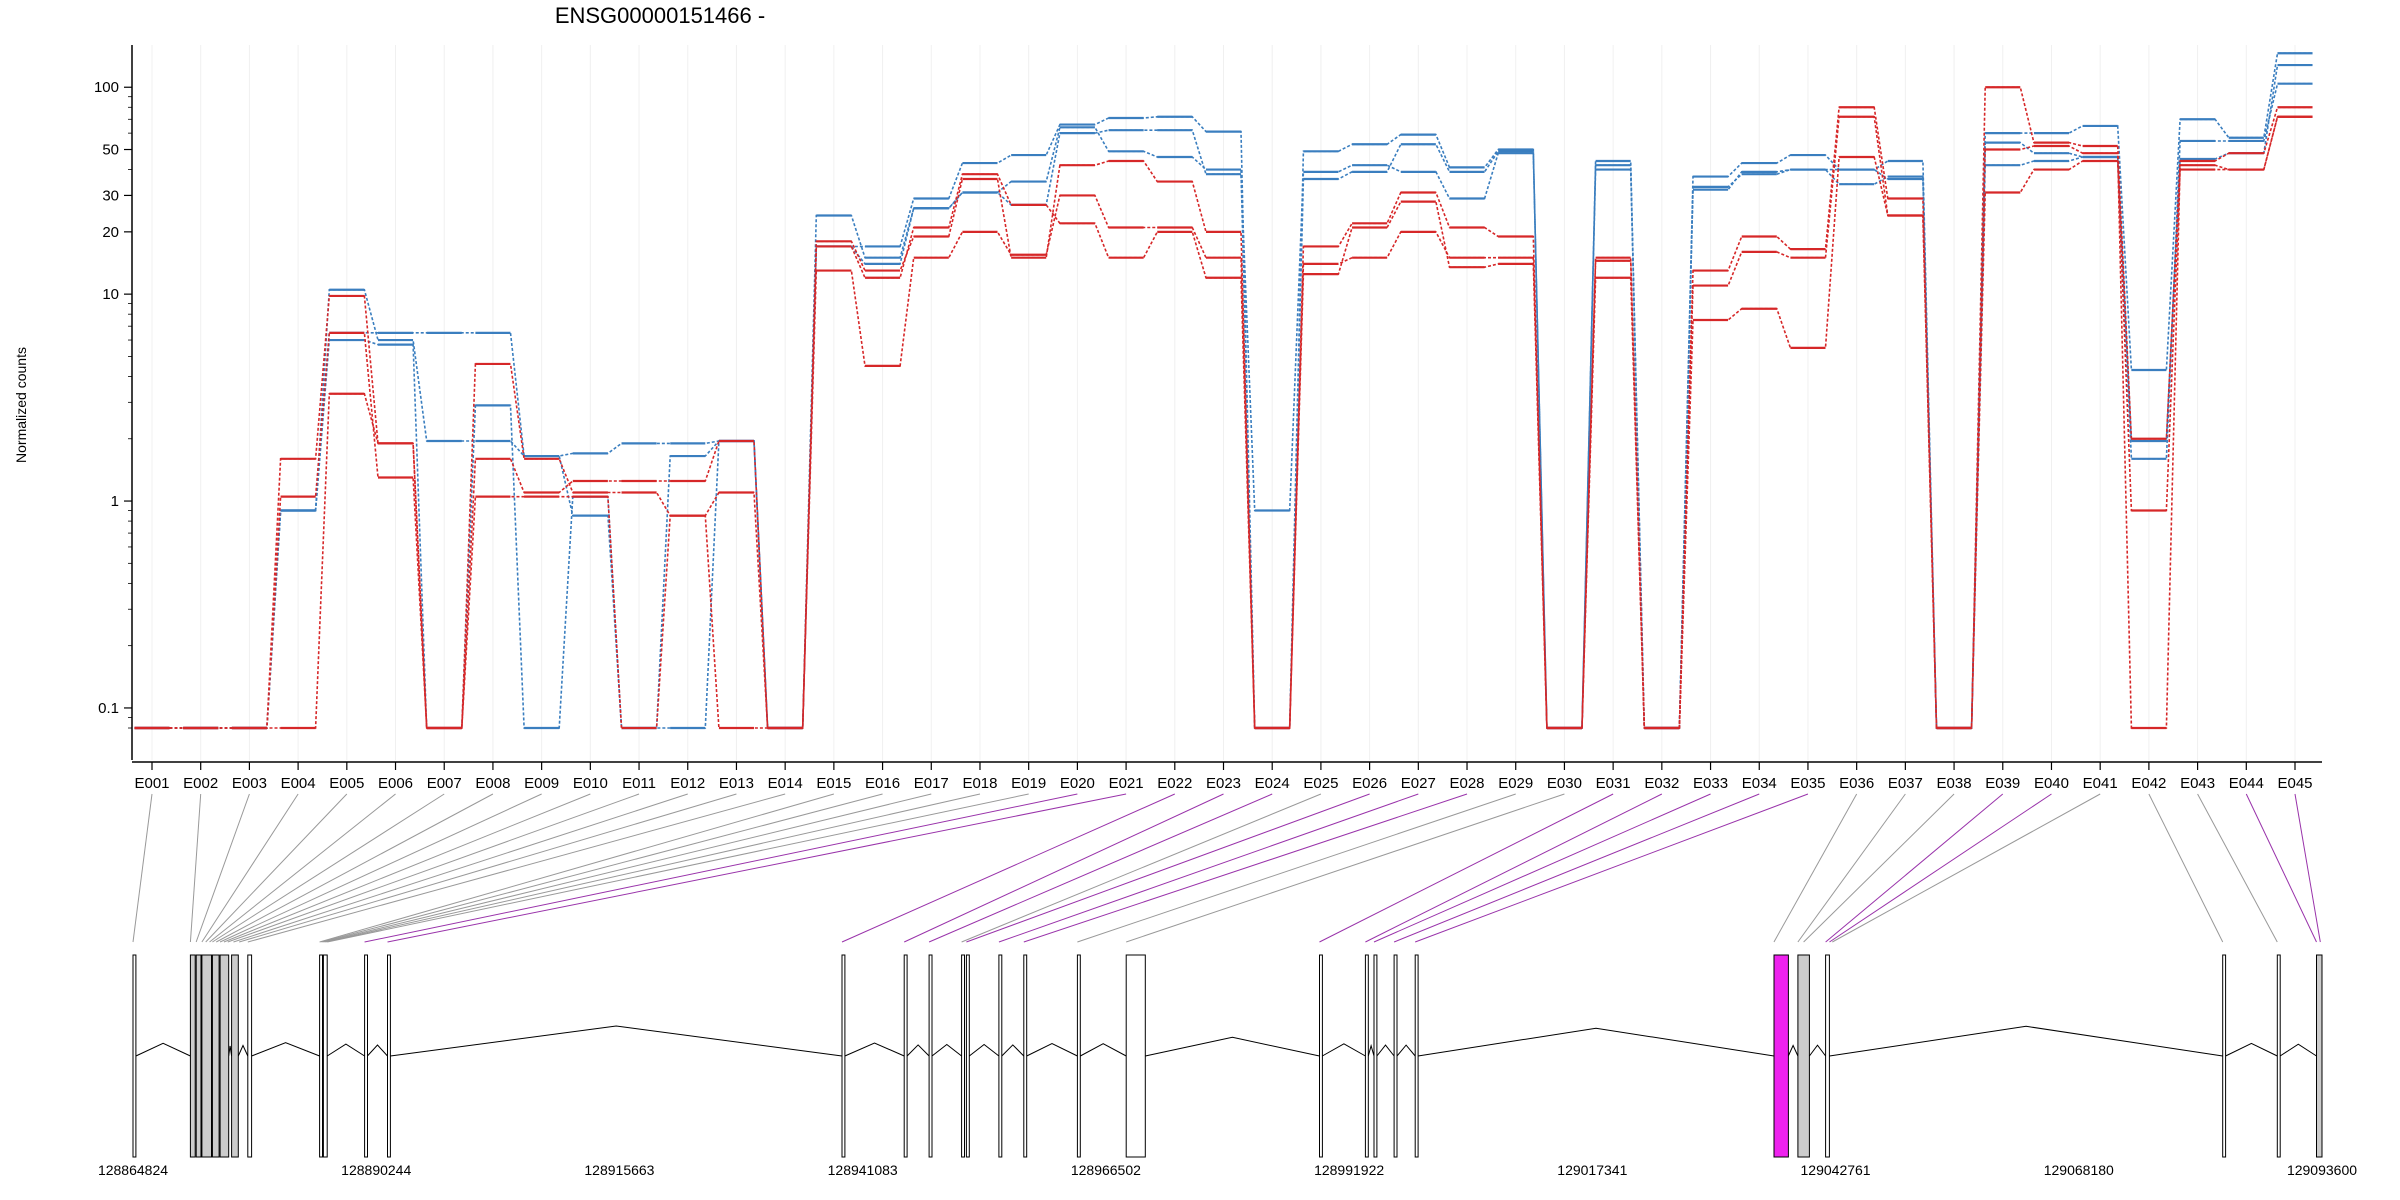 Image resolution: width=2400 pixels, height=1200 pixels. What do you see at coordinates (444, 783) in the screenshot?
I see `x-tick-label-e007: E007` at bounding box center [444, 783].